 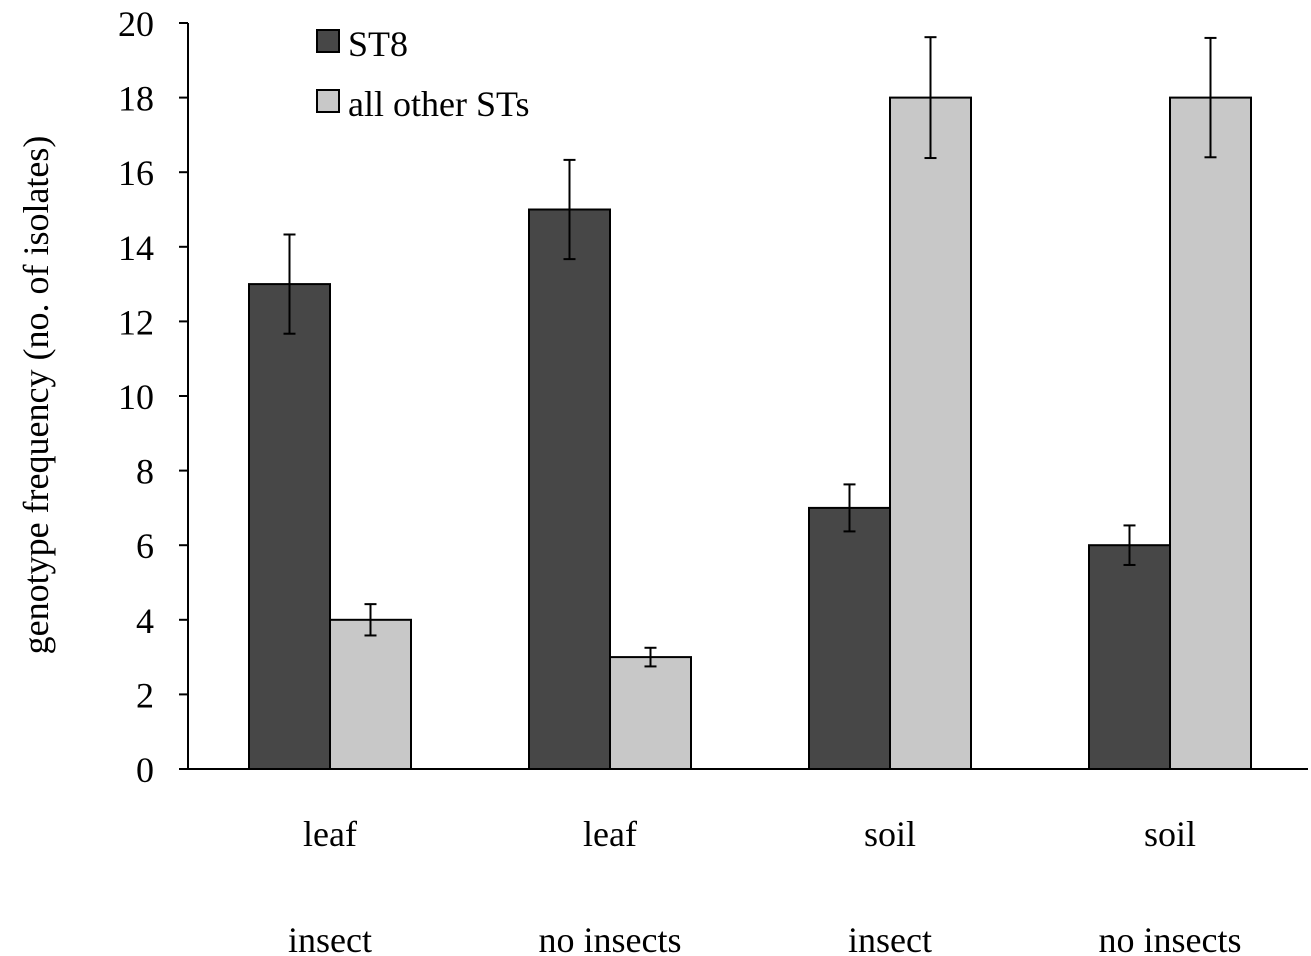 I want to click on y-ticks-group: 0 2 4 6 8 10 12 14 16 18 20, so click(x=153, y=397).